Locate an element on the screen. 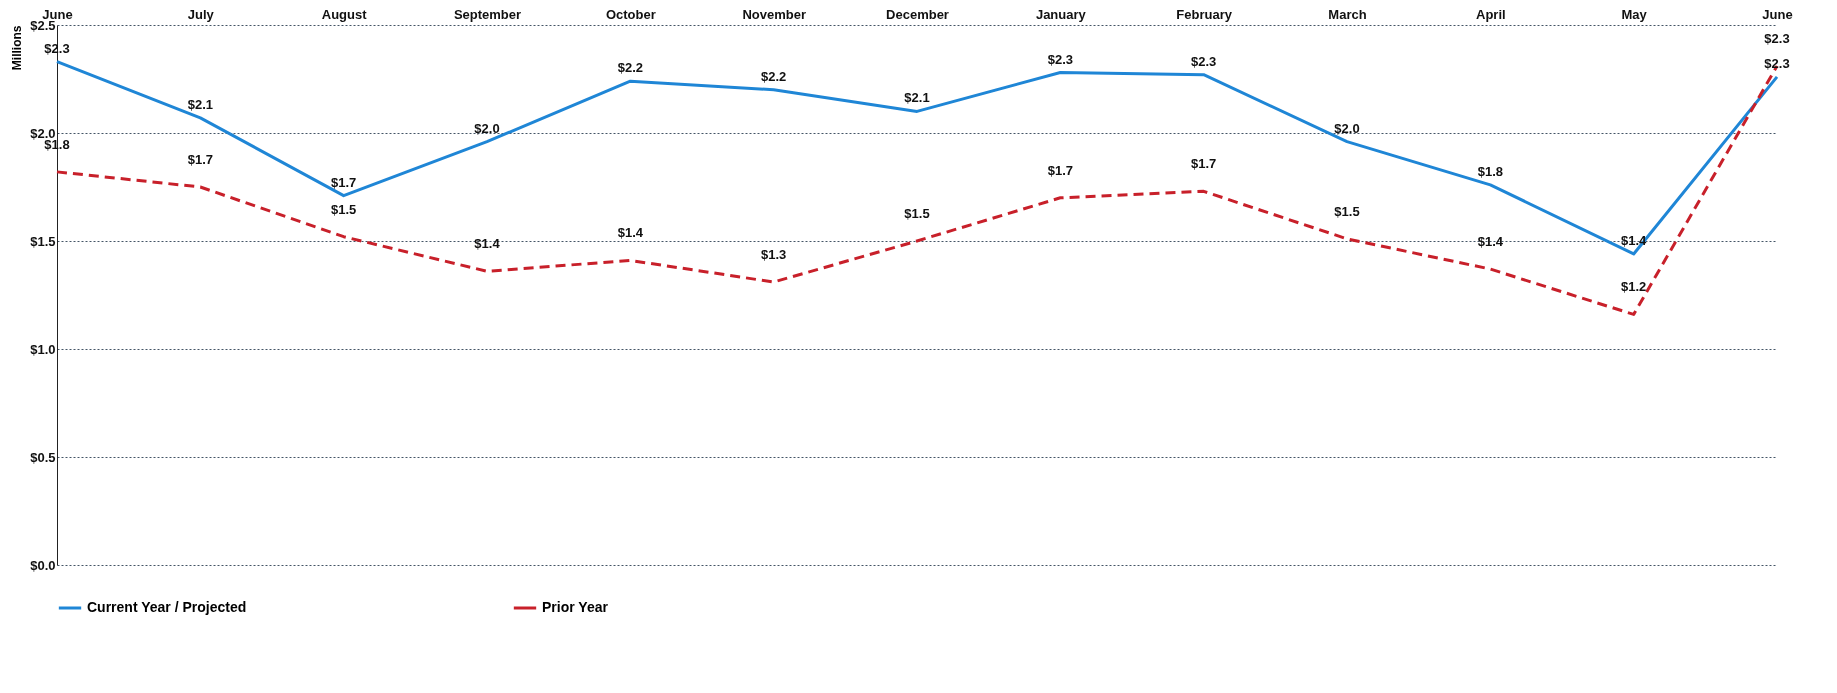 The height and width of the screenshot is (693, 1837). y-tick-label: $1.0 is located at coordinates (43, 349).